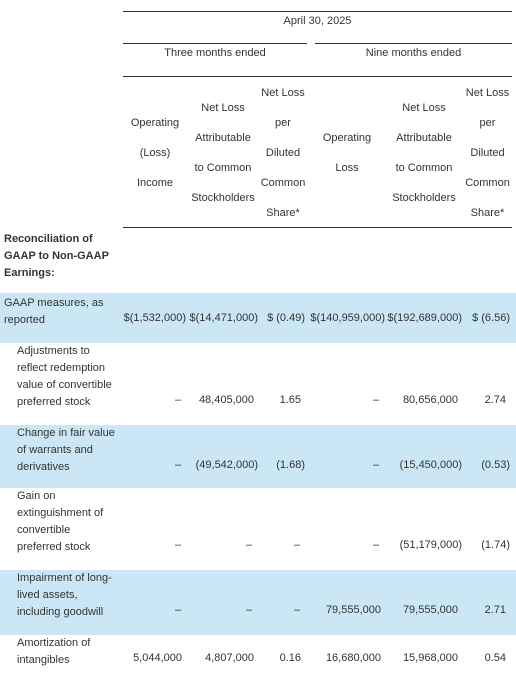 The image size is (516, 683). I want to click on row-label-line: convertible, so click(44, 530).